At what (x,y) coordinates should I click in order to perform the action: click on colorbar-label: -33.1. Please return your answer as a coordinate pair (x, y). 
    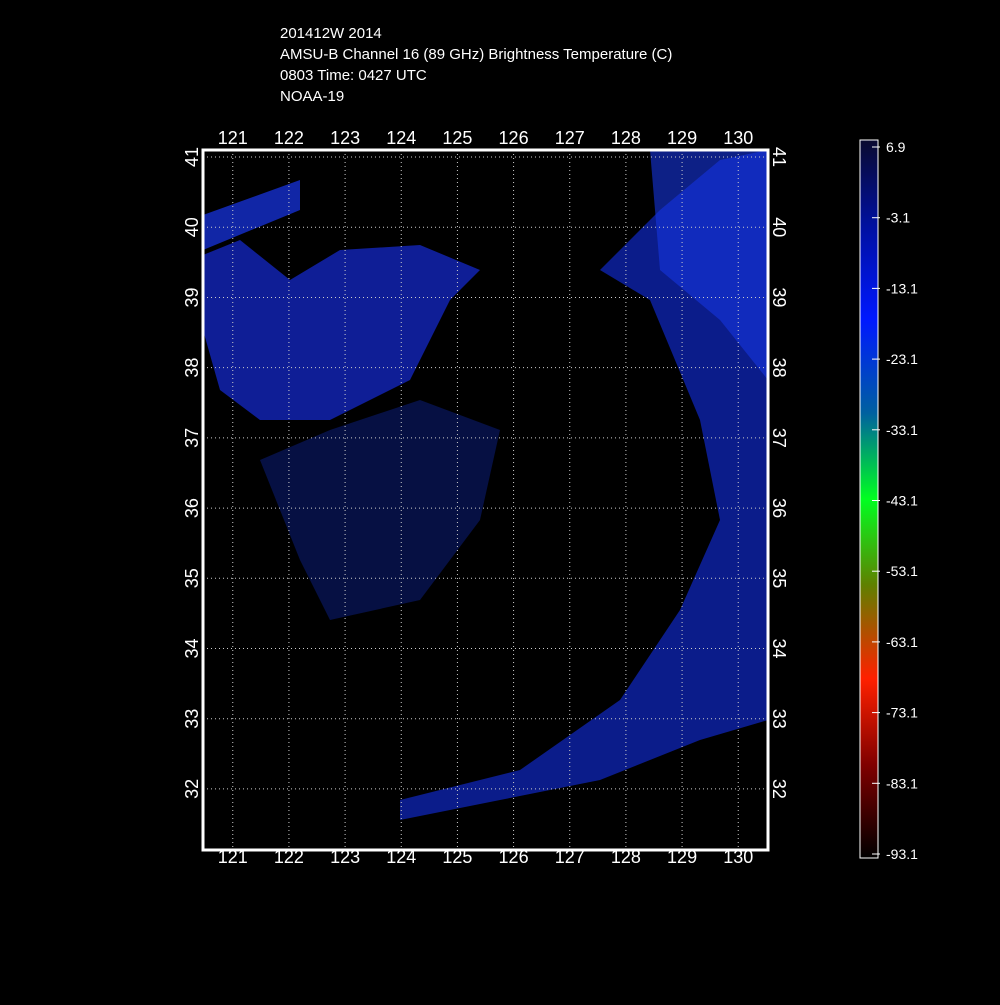
    Looking at the image, I should click on (902, 430).